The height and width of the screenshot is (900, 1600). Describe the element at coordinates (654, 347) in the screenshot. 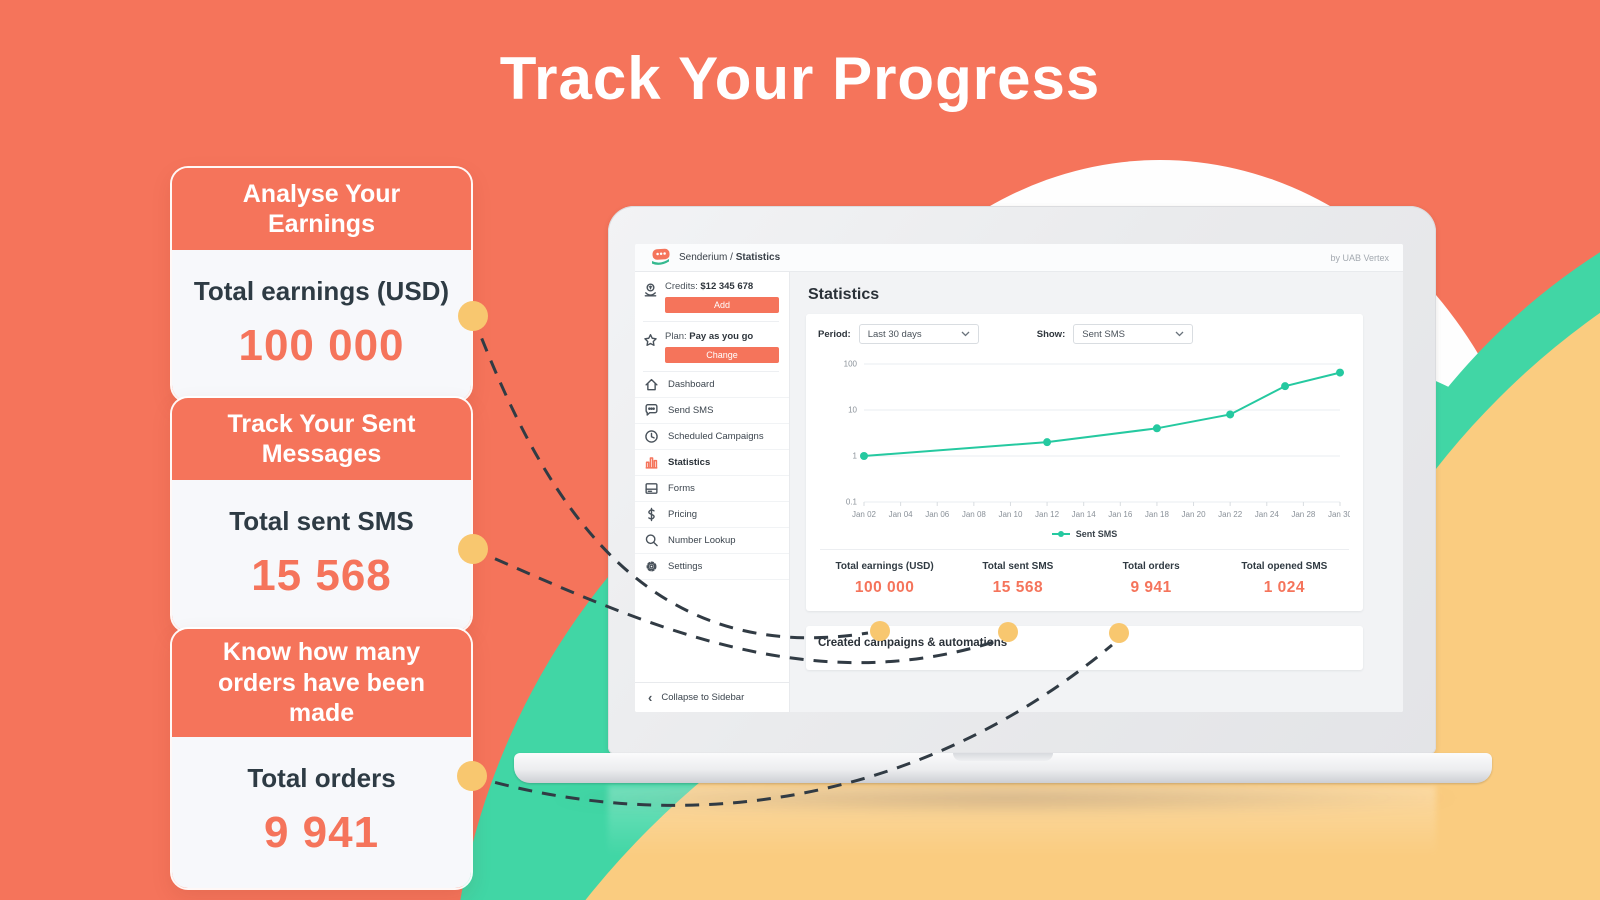

I see `star-icon` at that location.